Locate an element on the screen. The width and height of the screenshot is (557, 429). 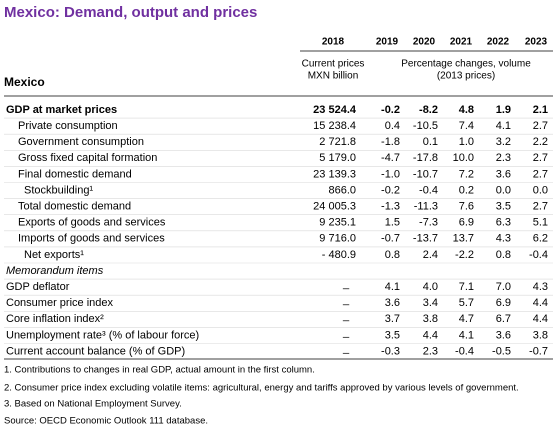
row-label: Private consumption is located at coordinates (68, 126).